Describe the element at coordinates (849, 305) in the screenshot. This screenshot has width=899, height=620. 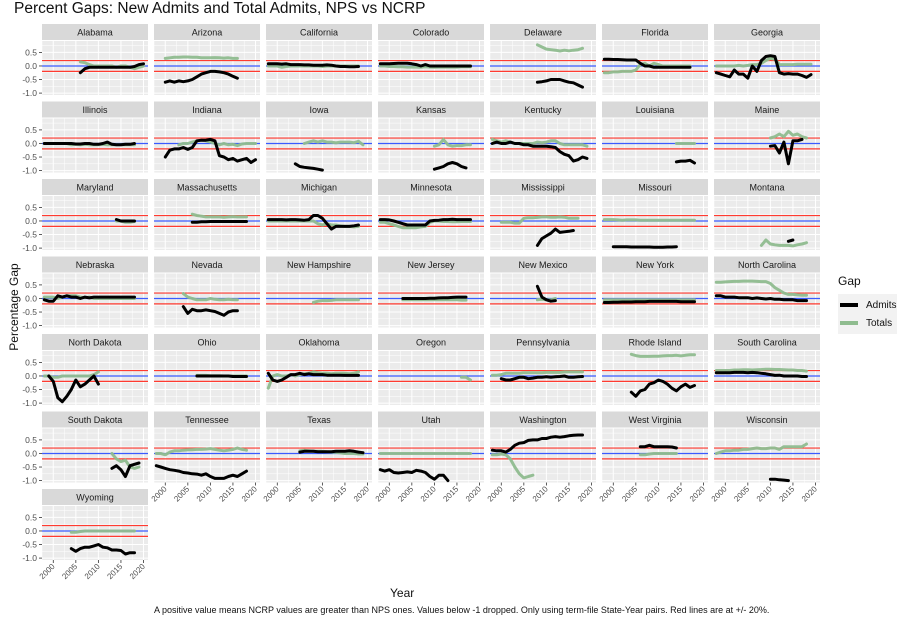
I see `legend-swatch-admits` at that location.